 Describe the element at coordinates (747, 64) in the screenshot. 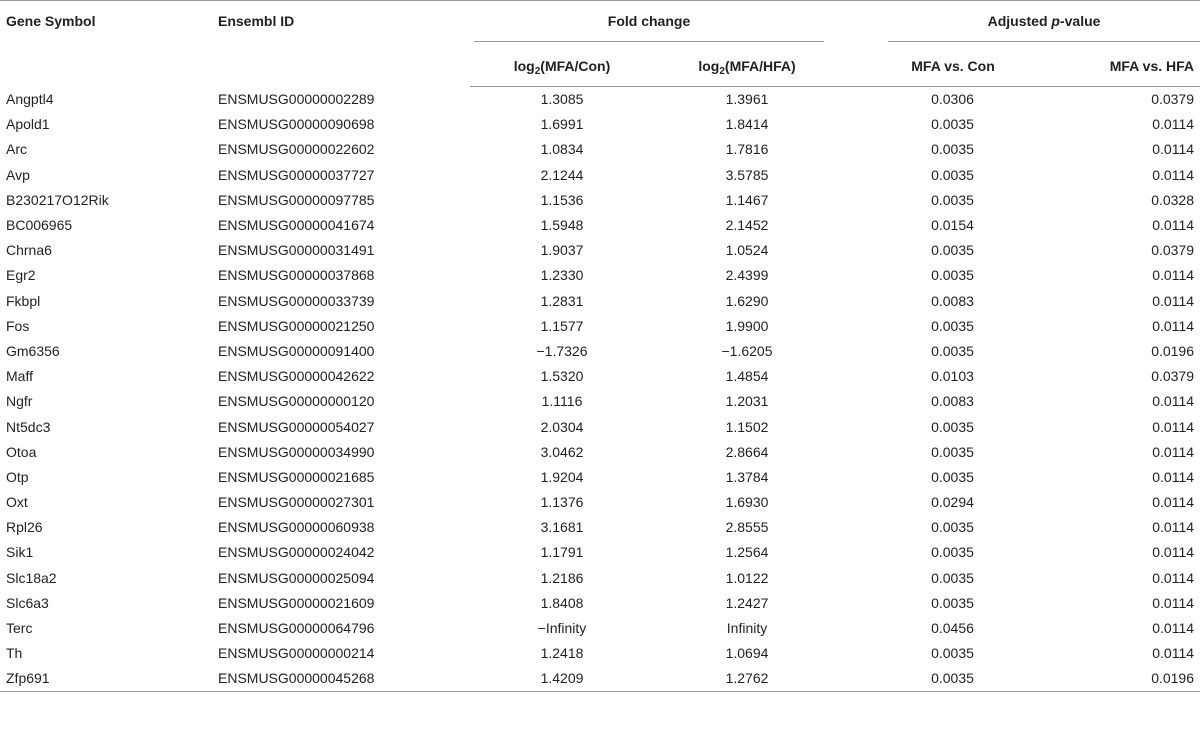

I see `header-log2-mfa-hfa: log2(MFA/HFA)` at that location.